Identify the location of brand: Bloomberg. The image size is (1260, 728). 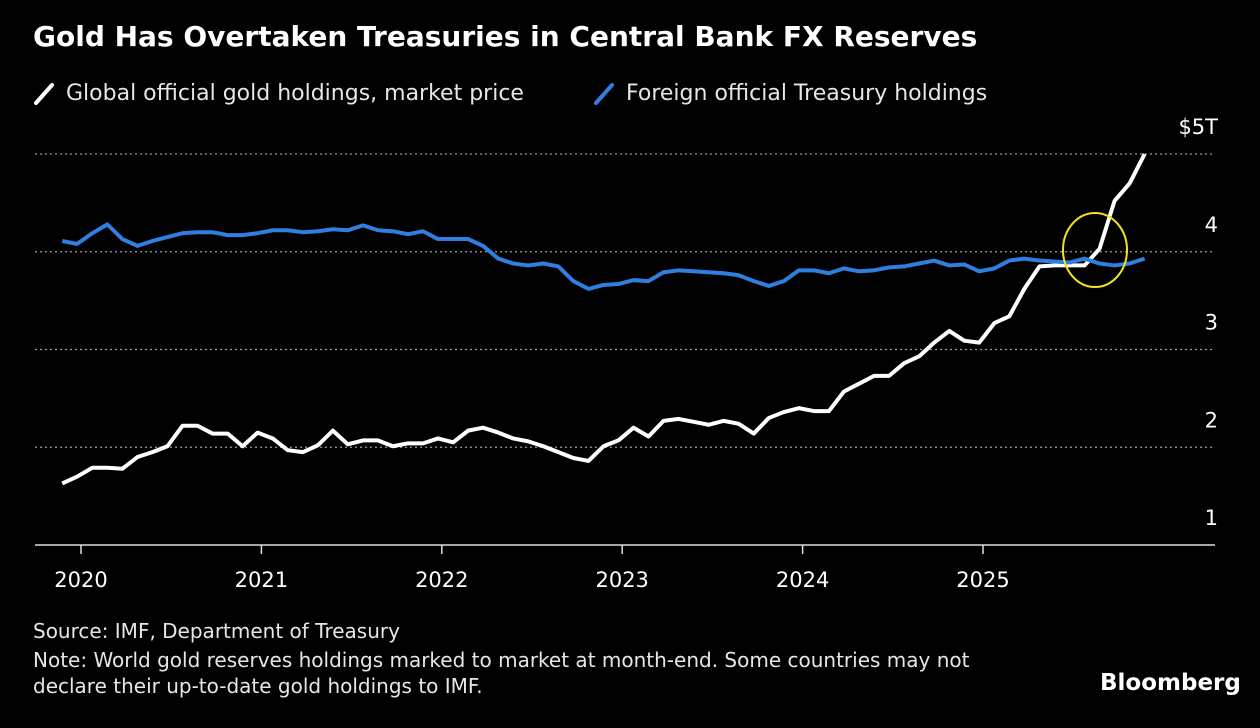
(1170, 683).